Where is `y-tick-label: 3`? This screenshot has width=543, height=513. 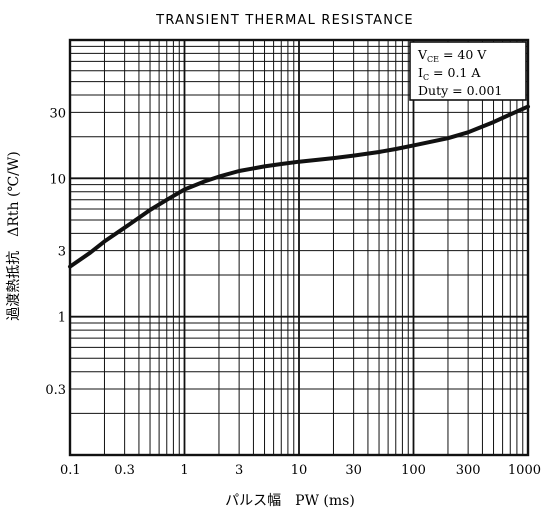
y-tick-label: 3 is located at coordinates (62, 252).